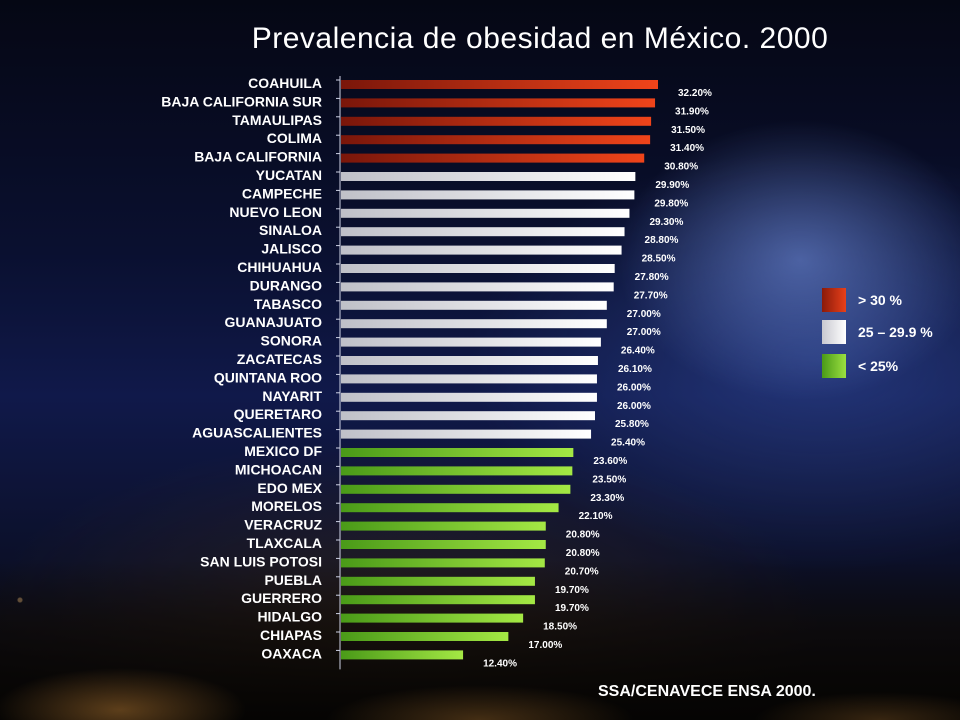 This screenshot has height=720, width=960. Describe the element at coordinates (241, 101) in the screenshot. I see `category-label: BAJA CALIFORNIA SUR` at that location.